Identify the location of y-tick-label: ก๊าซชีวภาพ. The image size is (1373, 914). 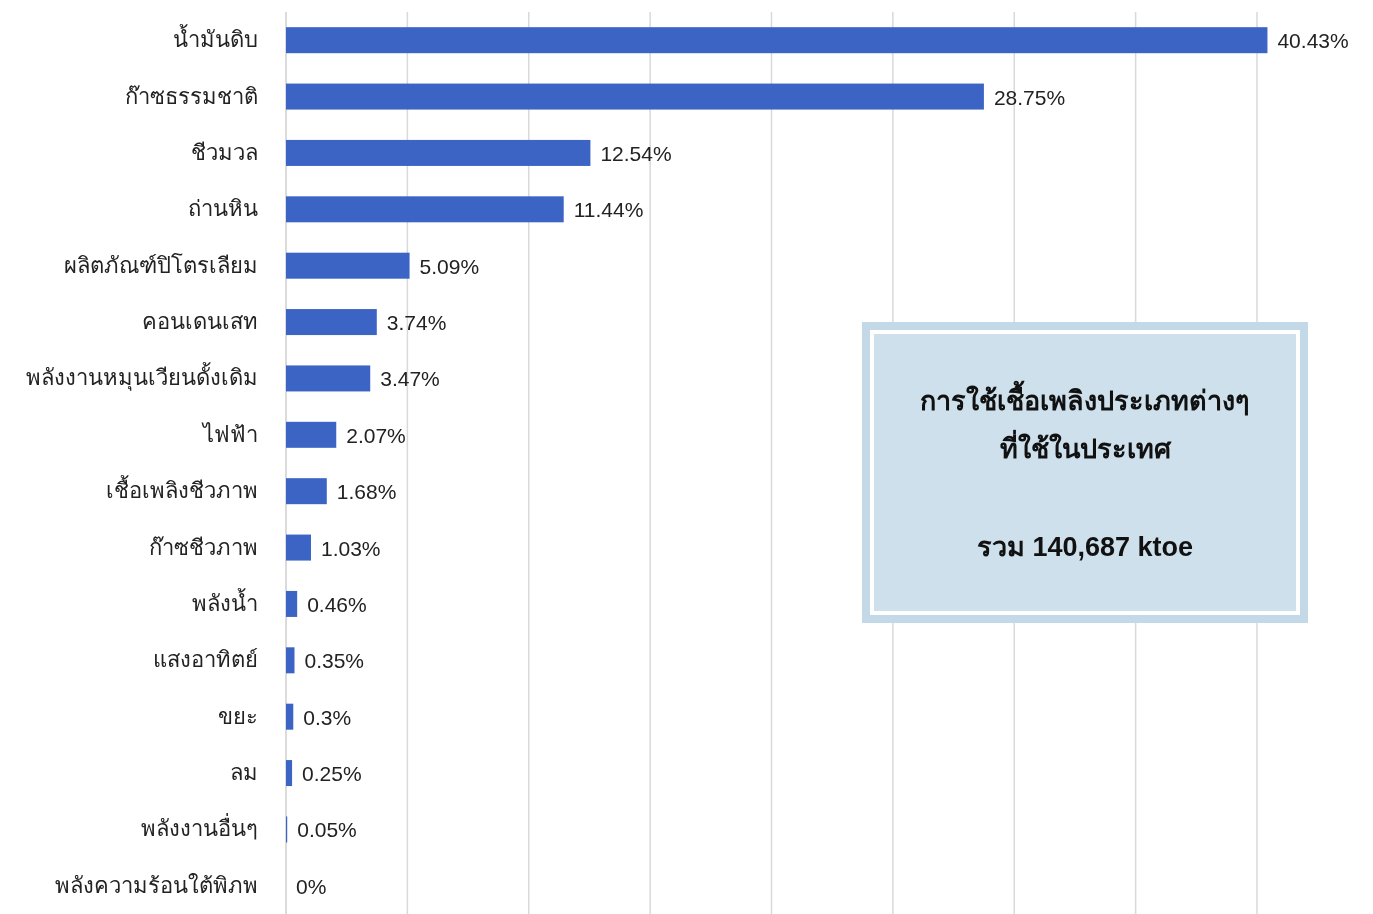
(203, 547).